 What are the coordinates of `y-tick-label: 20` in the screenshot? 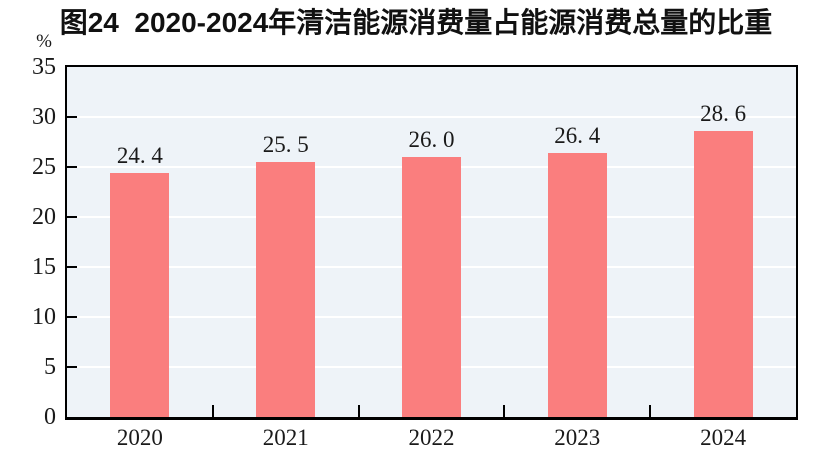 It's located at (44, 217).